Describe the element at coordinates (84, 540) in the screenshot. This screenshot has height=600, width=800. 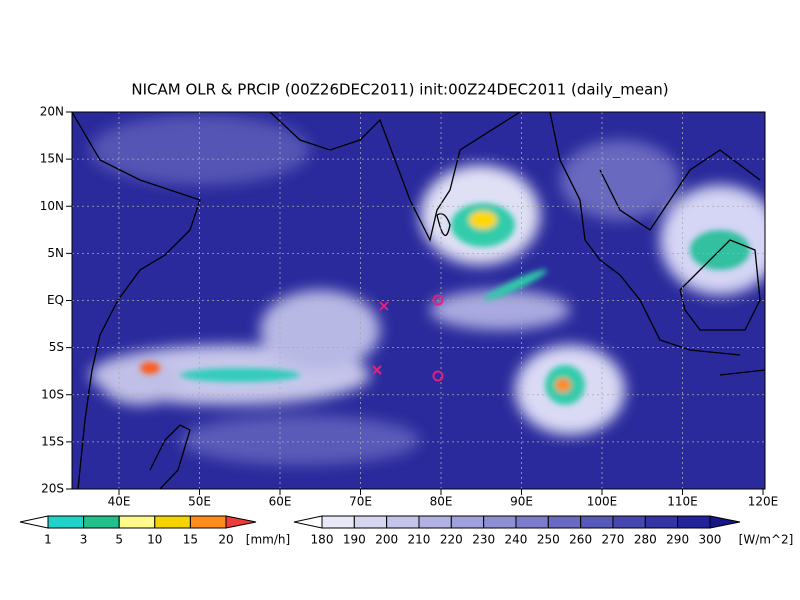
I see `colorbar-label: 3` at that location.